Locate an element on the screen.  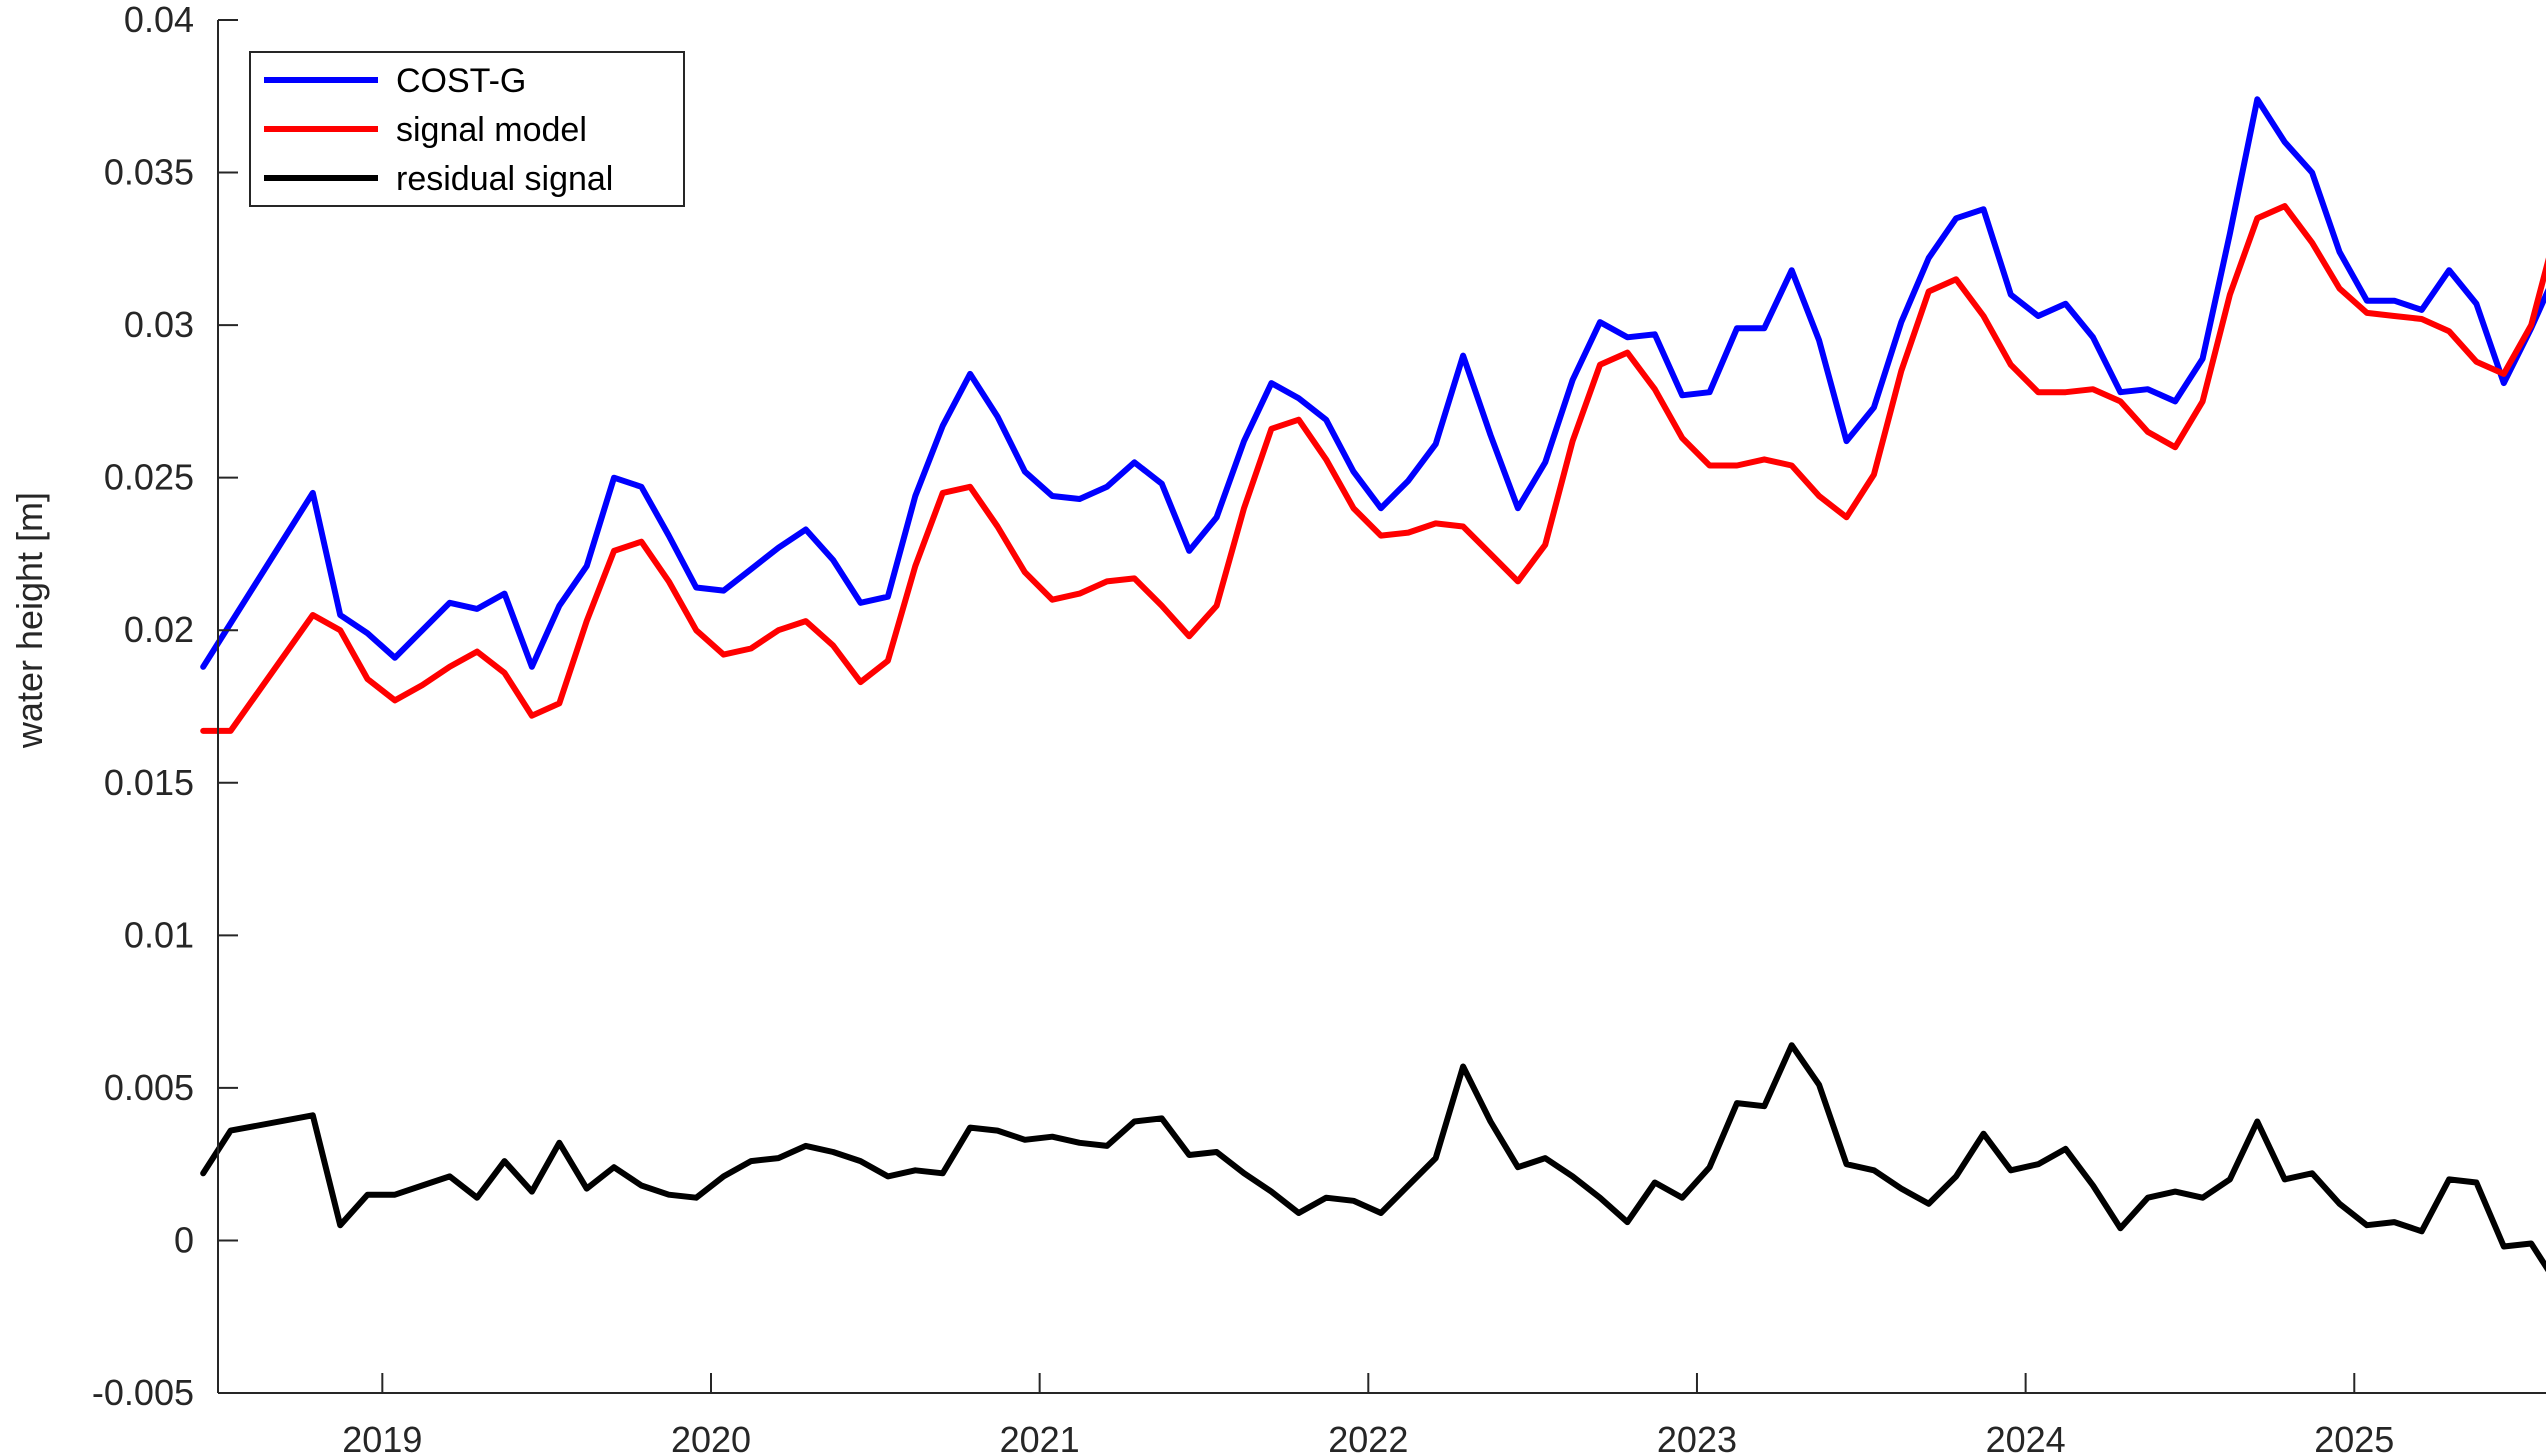
y-tick-label: 0.025 is located at coordinates (149, 477).